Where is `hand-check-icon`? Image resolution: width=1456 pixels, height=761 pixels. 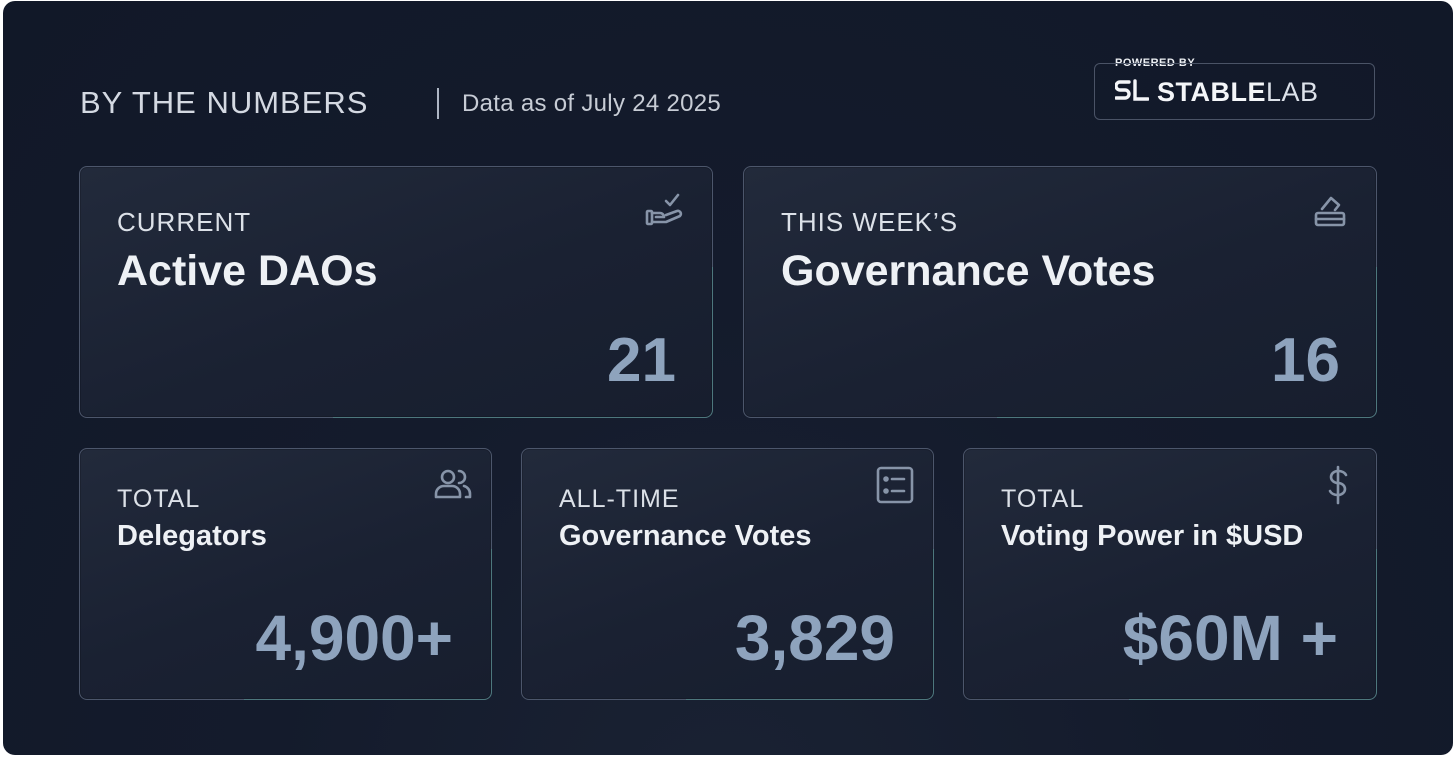
hand-check-icon is located at coordinates (664, 209).